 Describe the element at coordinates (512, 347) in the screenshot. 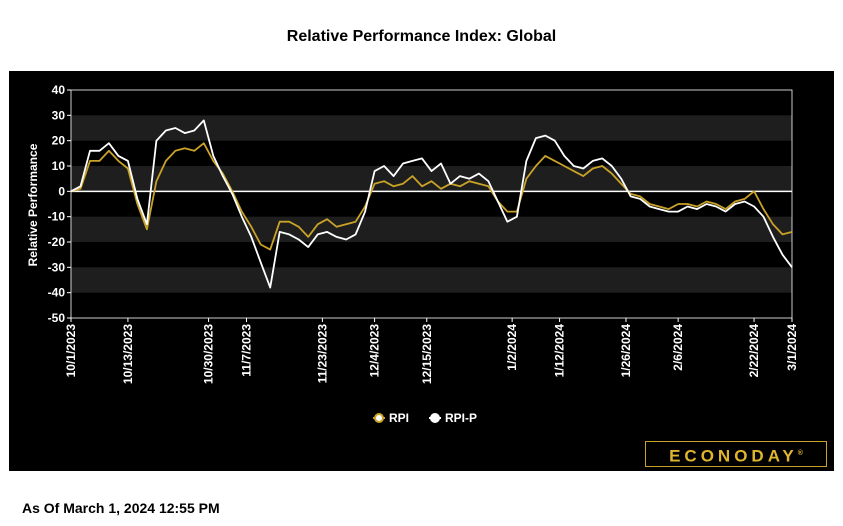

I see `x-tick-label: 1/2/2024` at that location.